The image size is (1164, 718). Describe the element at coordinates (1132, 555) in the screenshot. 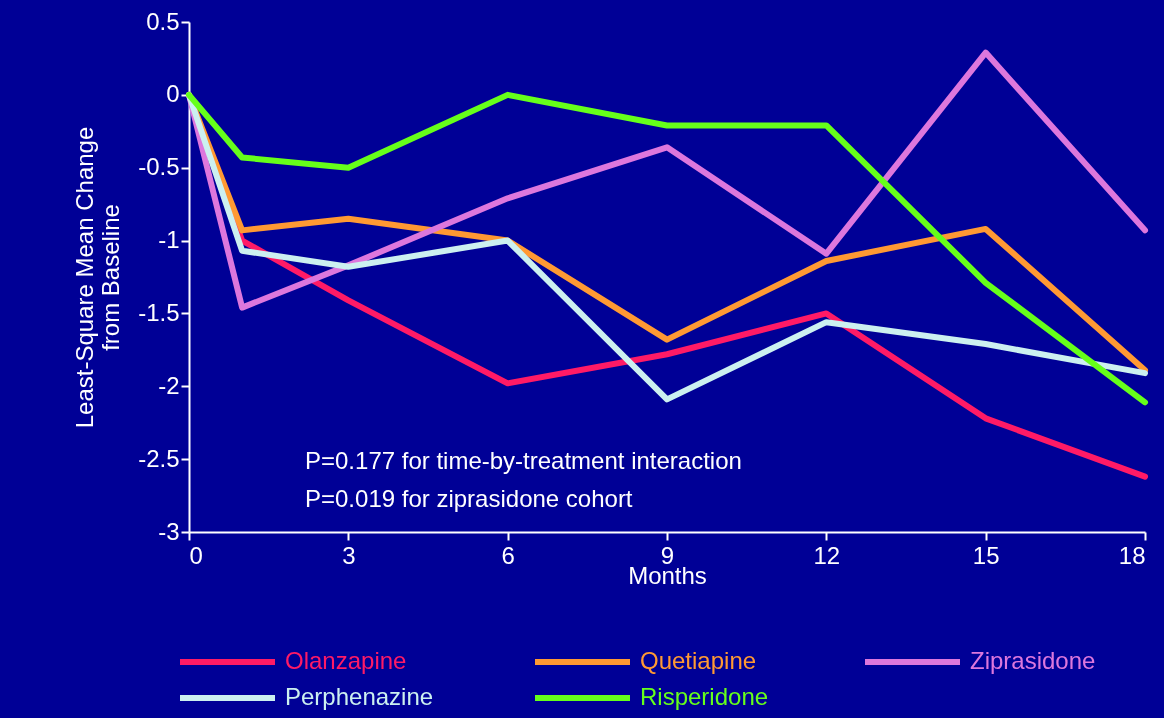

I see `x-tick-label: 18` at that location.